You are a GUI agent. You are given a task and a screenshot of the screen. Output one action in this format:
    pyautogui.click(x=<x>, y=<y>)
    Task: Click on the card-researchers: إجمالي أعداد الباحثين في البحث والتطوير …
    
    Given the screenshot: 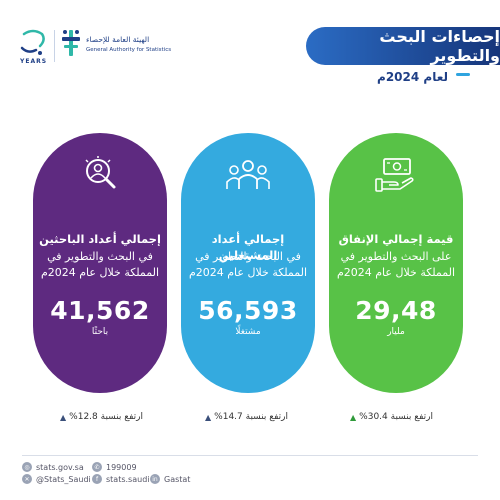 What is the action you would take?
    pyautogui.click(x=100, y=263)
    